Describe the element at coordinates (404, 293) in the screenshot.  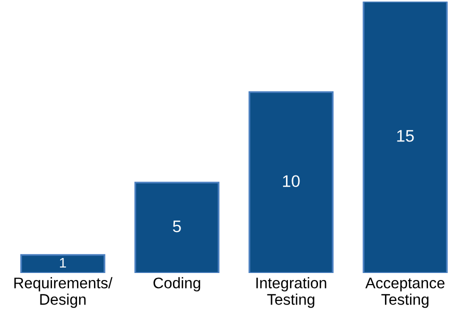
I see `x-tick-label: Acceptance Testing` at that location.